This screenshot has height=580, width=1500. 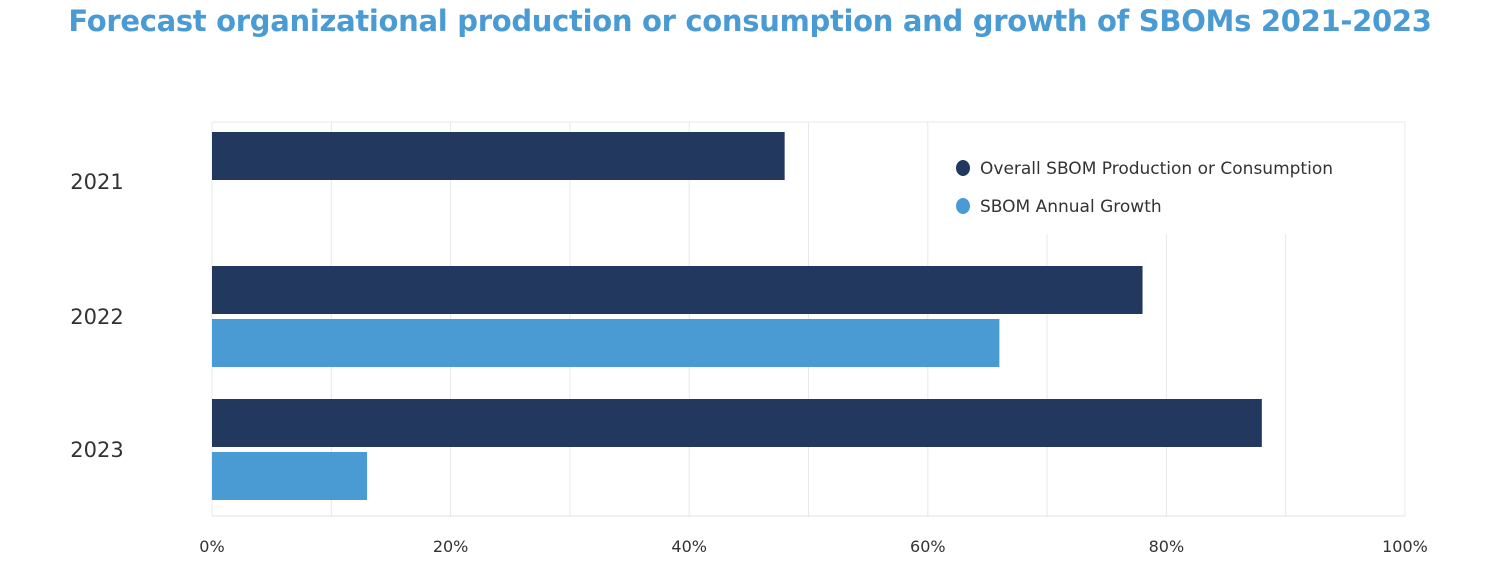 What do you see at coordinates (96, 317) in the screenshot?
I see `category-label: 2022` at bounding box center [96, 317].